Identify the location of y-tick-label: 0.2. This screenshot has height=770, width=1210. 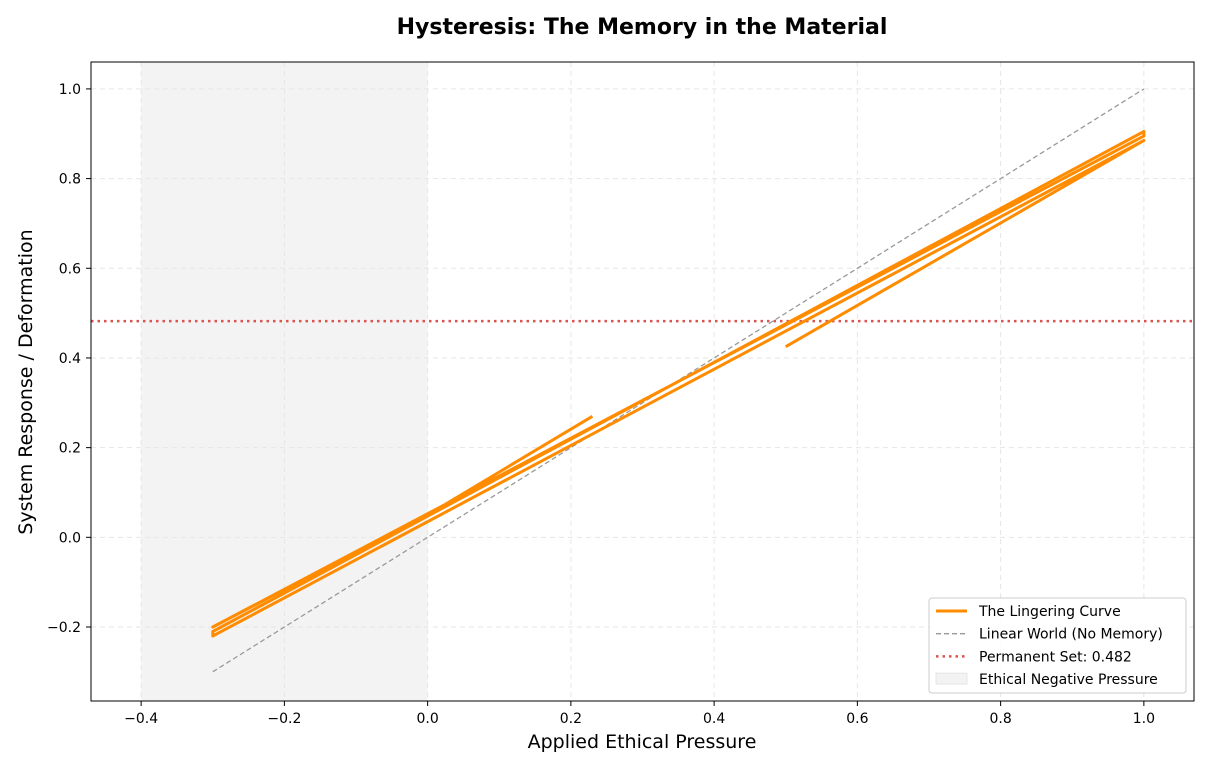
(70, 449).